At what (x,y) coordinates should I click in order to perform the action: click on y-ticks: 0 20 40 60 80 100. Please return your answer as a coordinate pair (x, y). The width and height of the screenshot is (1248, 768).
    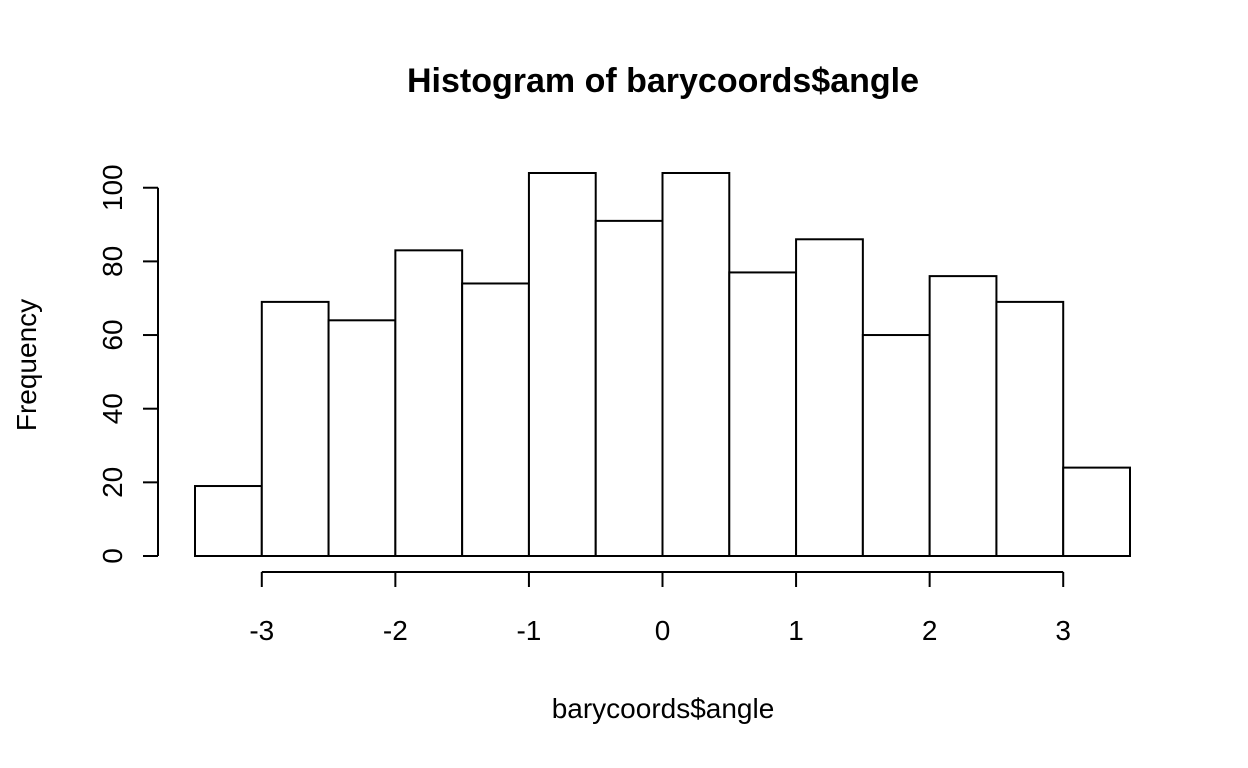
    Looking at the image, I should click on (127, 364).